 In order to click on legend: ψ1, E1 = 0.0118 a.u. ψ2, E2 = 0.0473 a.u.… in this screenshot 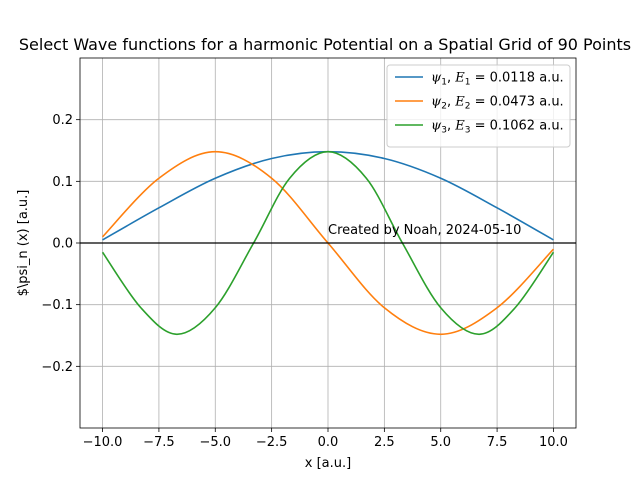, I will do `click(478, 106)`.